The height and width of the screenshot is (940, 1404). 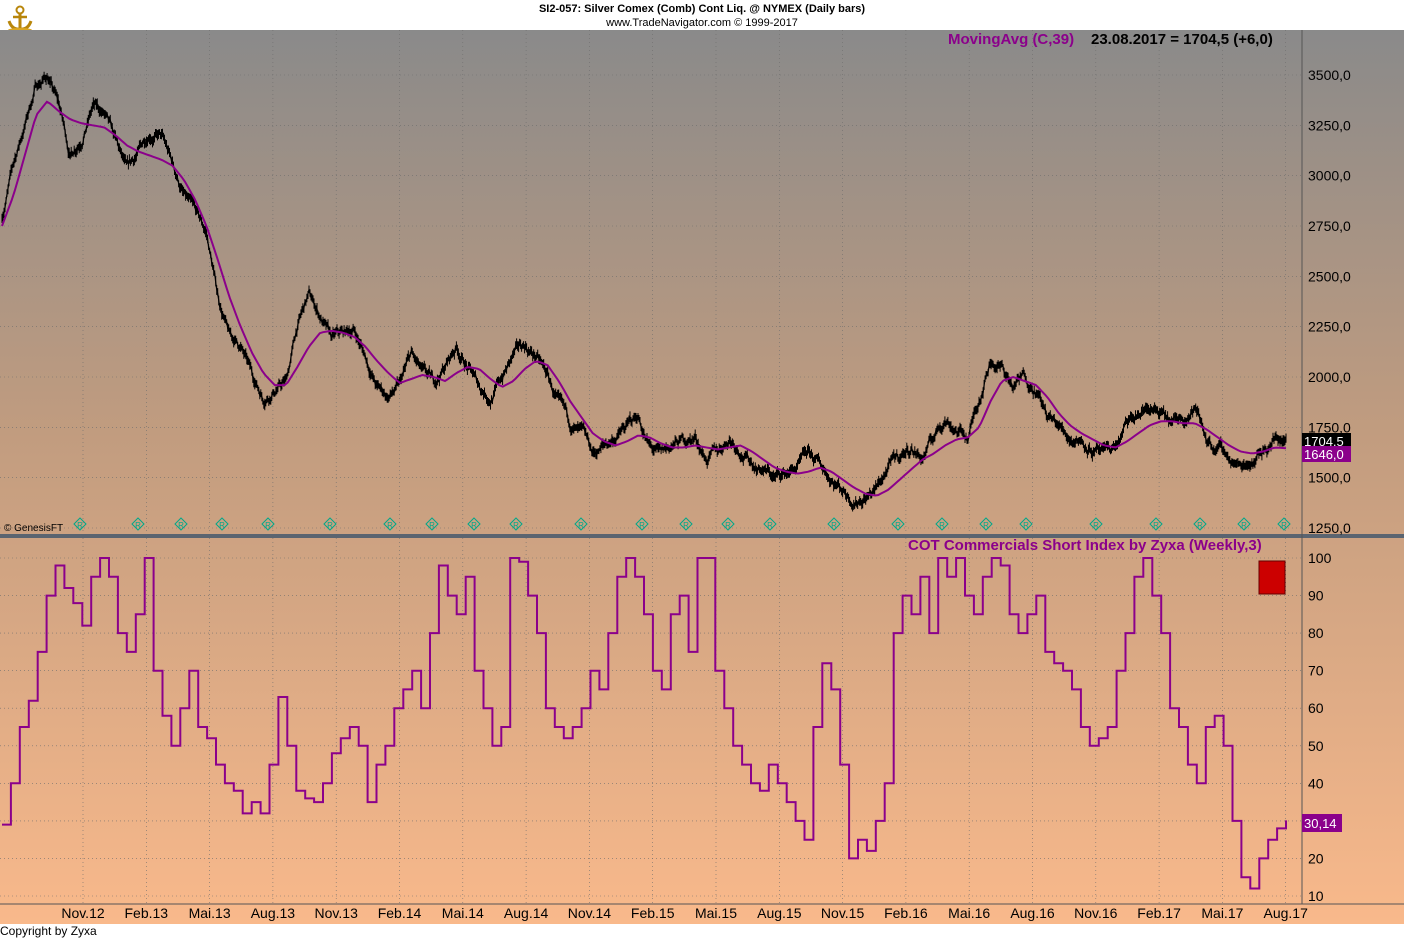 What do you see at coordinates (1316, 858) in the screenshot?
I see `cot-tick-label: 20` at bounding box center [1316, 858].